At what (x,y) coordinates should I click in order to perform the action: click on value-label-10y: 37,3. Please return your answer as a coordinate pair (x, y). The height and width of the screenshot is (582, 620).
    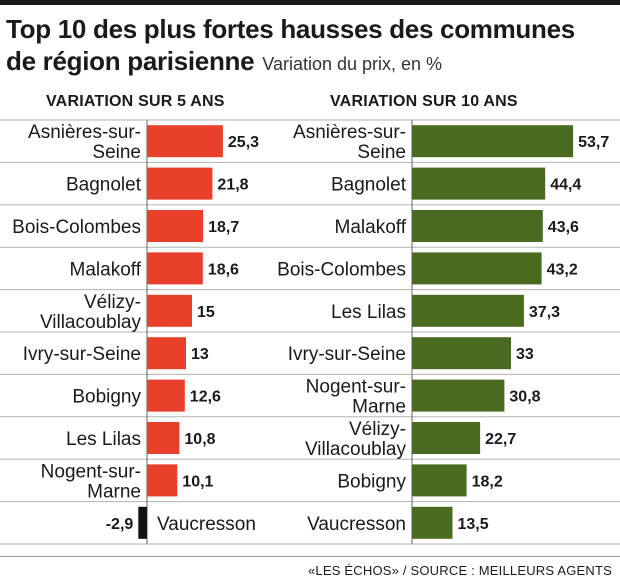
    Looking at the image, I should click on (544, 312).